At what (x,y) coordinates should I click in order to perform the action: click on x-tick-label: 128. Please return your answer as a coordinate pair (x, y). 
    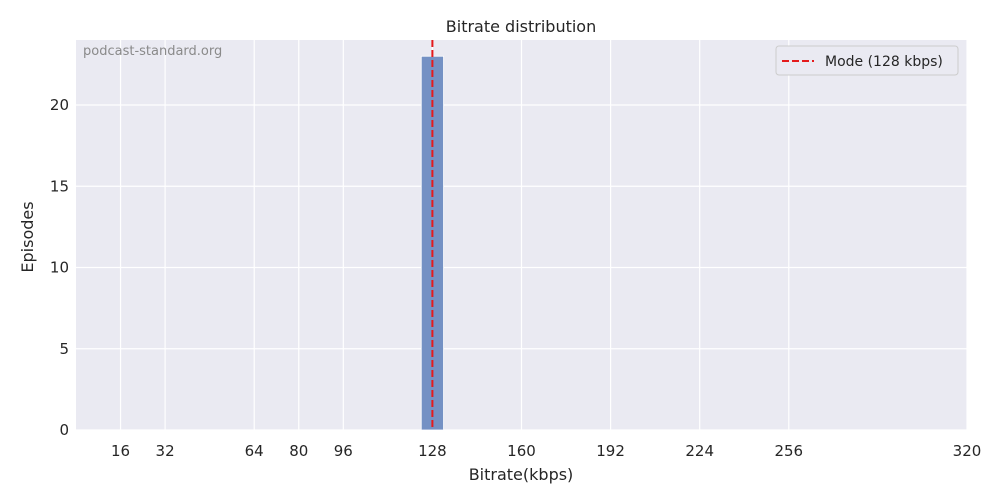
    Looking at the image, I should click on (432, 451).